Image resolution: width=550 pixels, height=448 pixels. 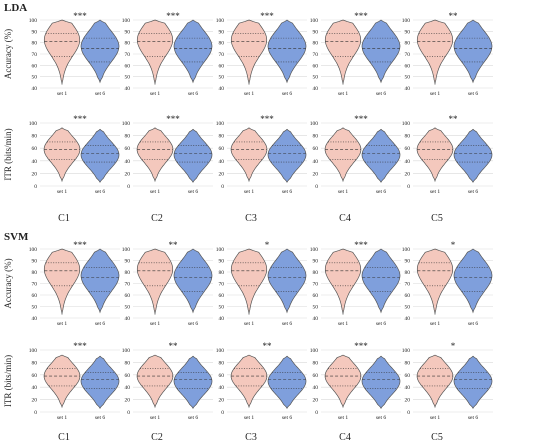 I want to click on violin-panel-lda-acc-c1: 40 50 60 70 80 90 100 set 1 set 6 ***, so click(x=74, y=54).